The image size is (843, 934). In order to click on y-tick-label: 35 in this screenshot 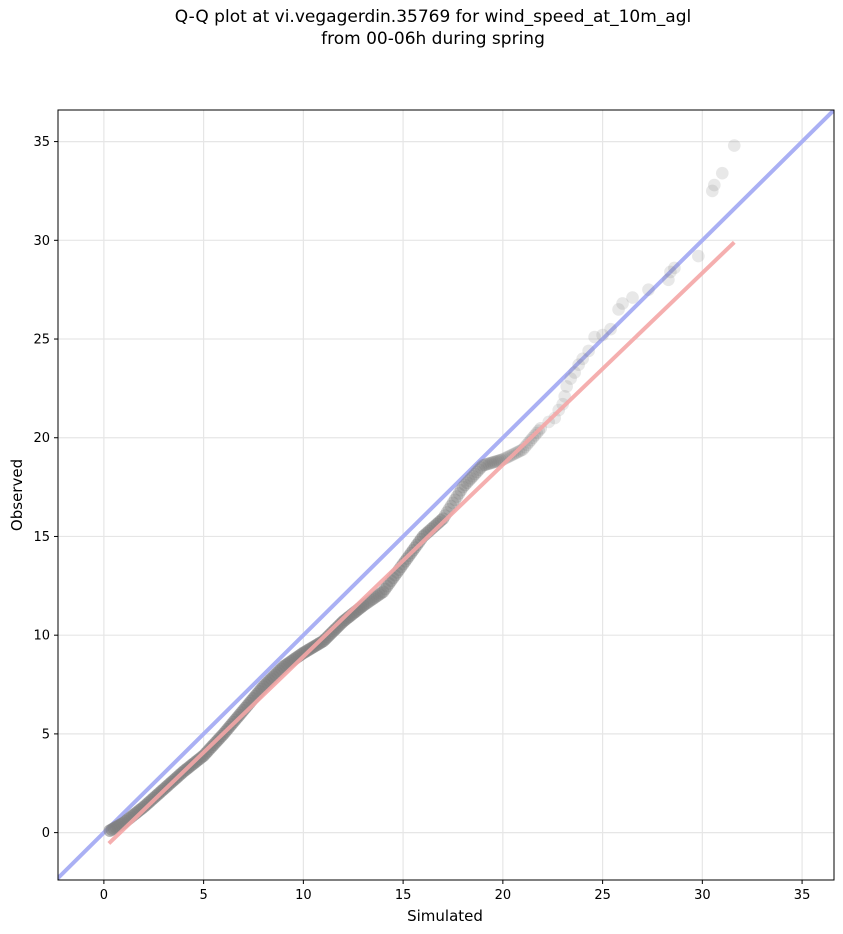, I will do `click(41, 142)`.